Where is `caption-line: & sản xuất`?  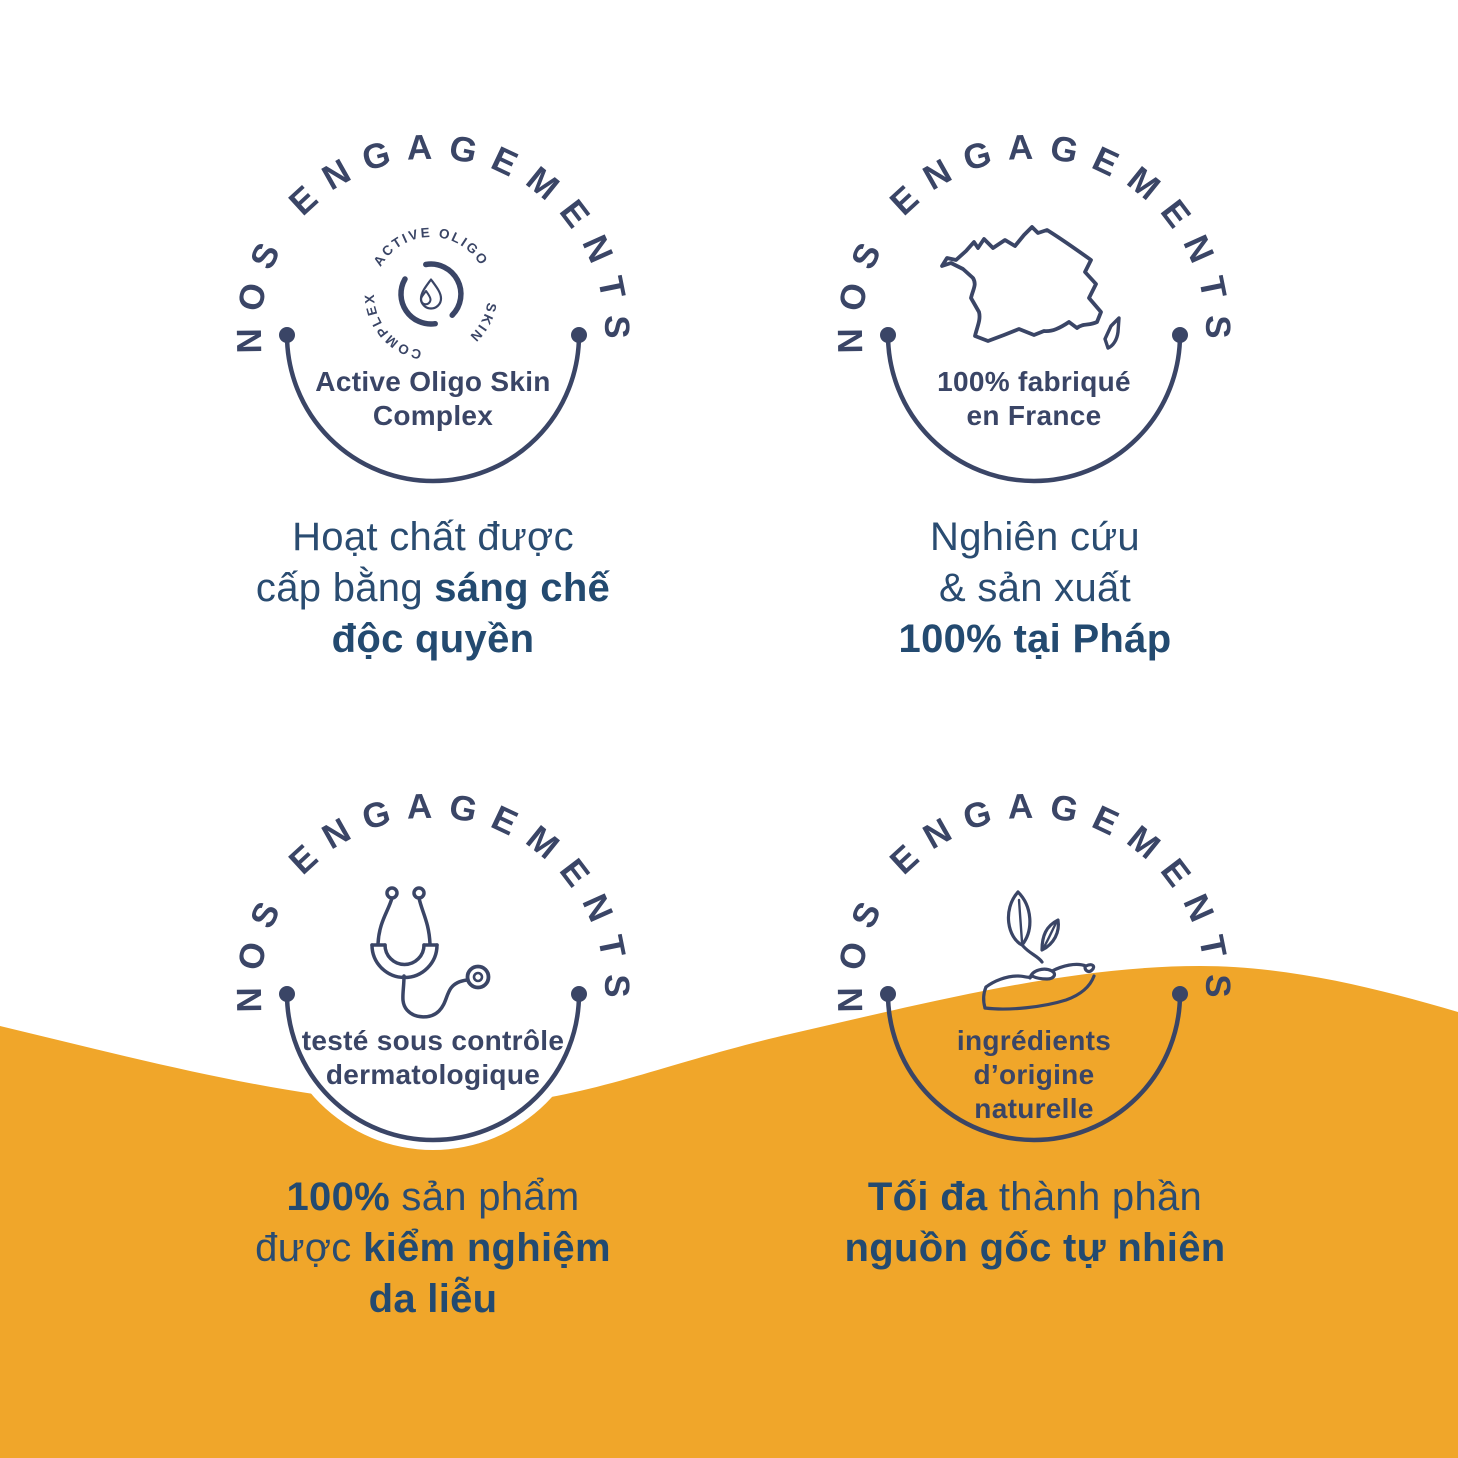 caption-line: & sản xuất is located at coordinates (1034, 588).